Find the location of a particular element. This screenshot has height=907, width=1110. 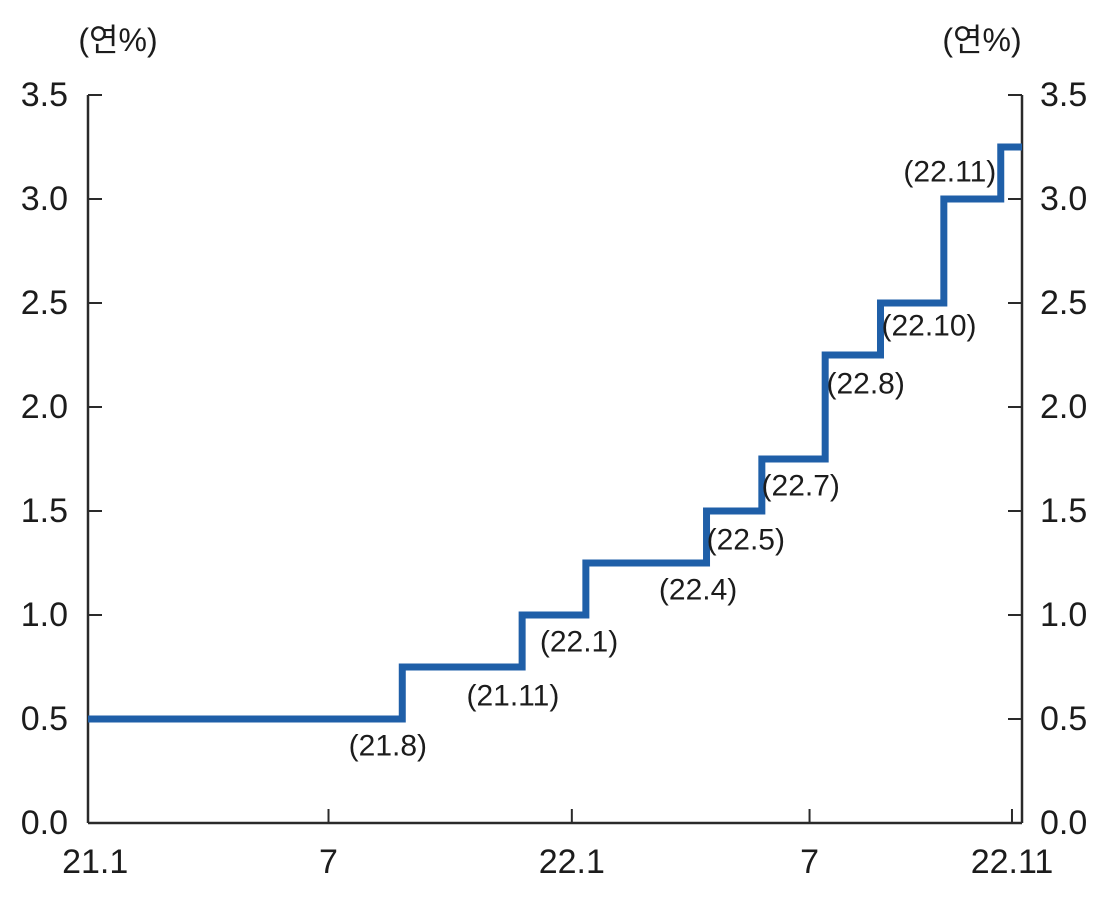

y-tick-label-left: 1.0 is located at coordinates (44, 615).